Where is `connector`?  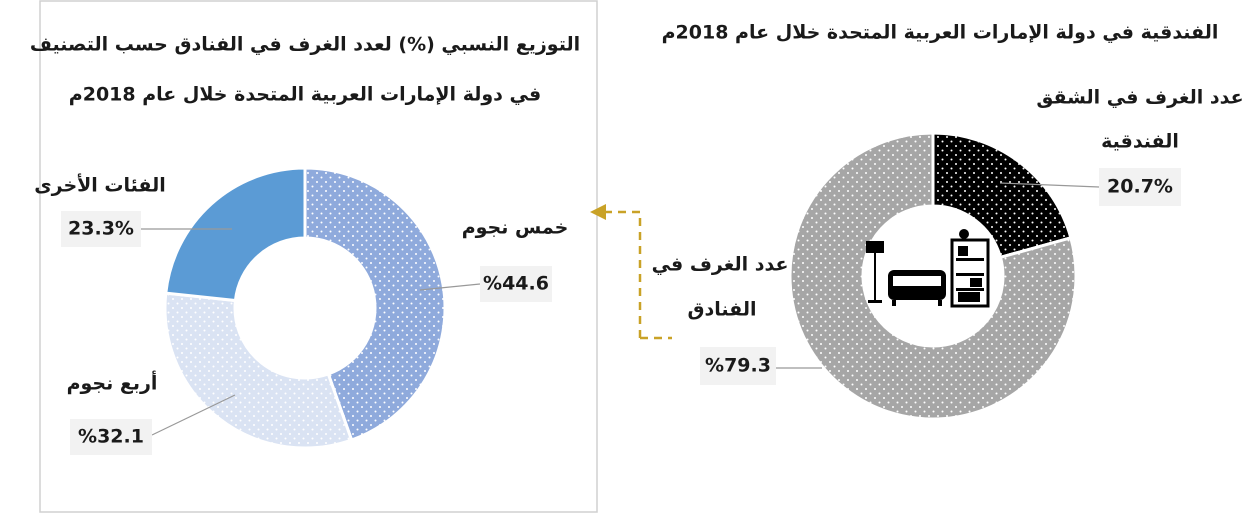 connector is located at coordinates (638, 275).